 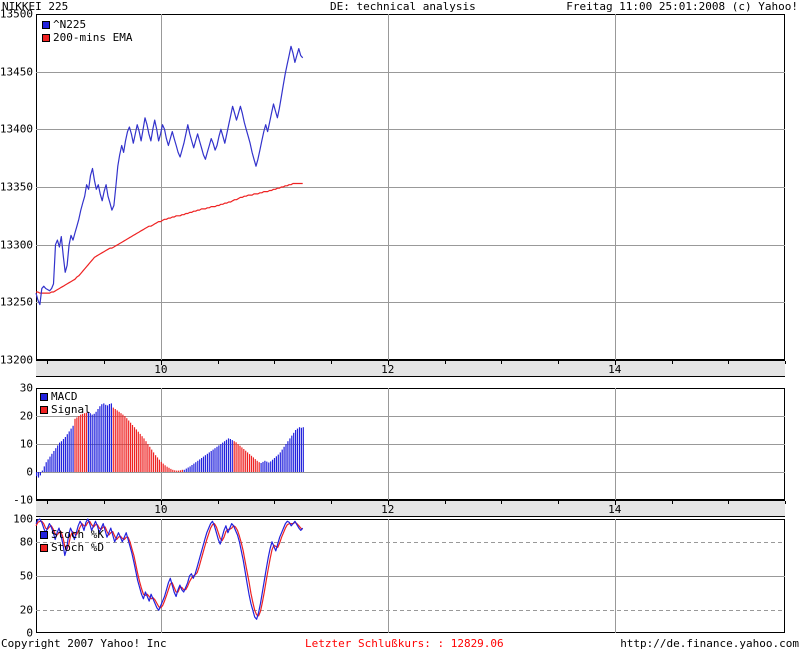 What do you see at coordinates (71, 409) in the screenshot?
I see `legend-label-signal: Signal` at bounding box center [71, 409].